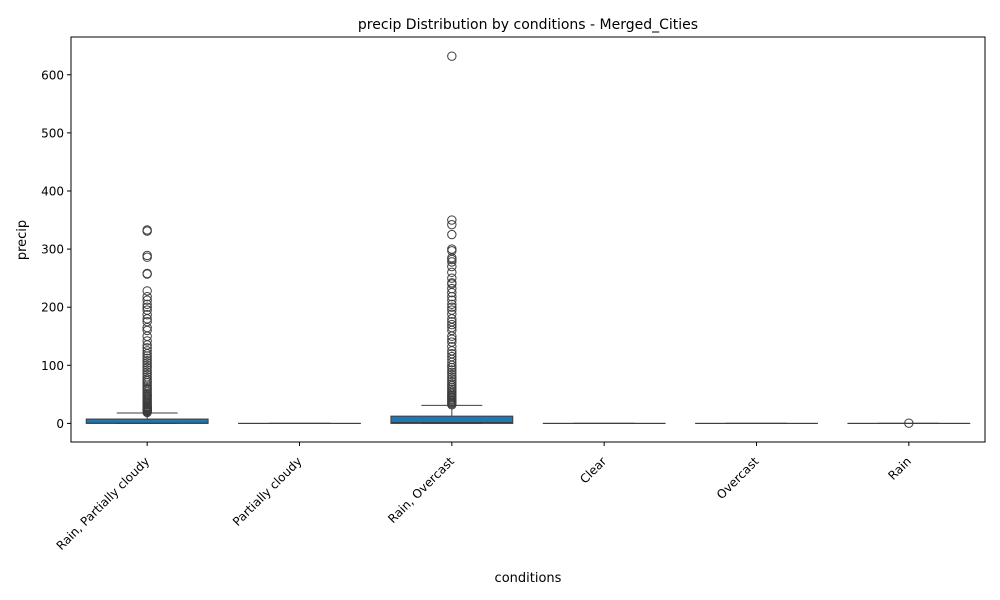 The height and width of the screenshot is (600, 1000). I want to click on box-iqr, so click(452, 419).